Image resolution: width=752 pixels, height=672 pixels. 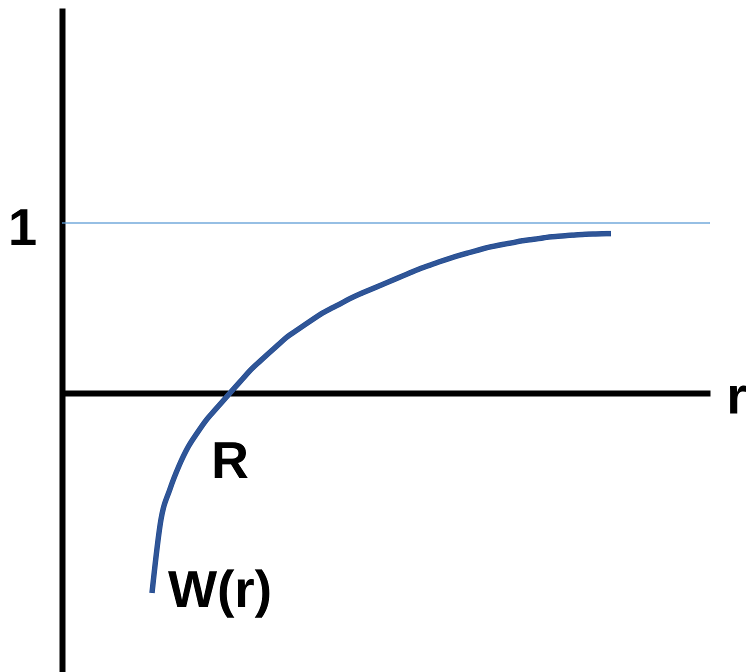 What do you see at coordinates (736, 396) in the screenshot?
I see `x-axis-title: r` at bounding box center [736, 396].